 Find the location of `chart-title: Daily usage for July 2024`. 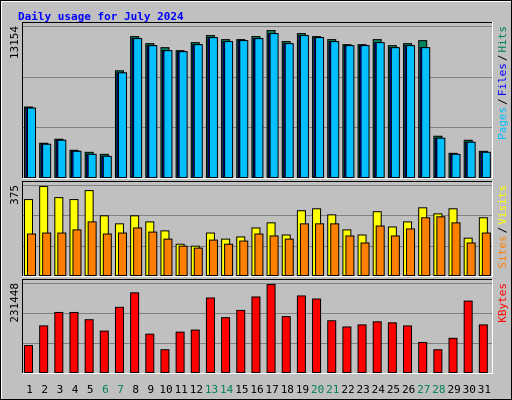

chart-title: Daily usage for July 2024 is located at coordinates (101, 16).